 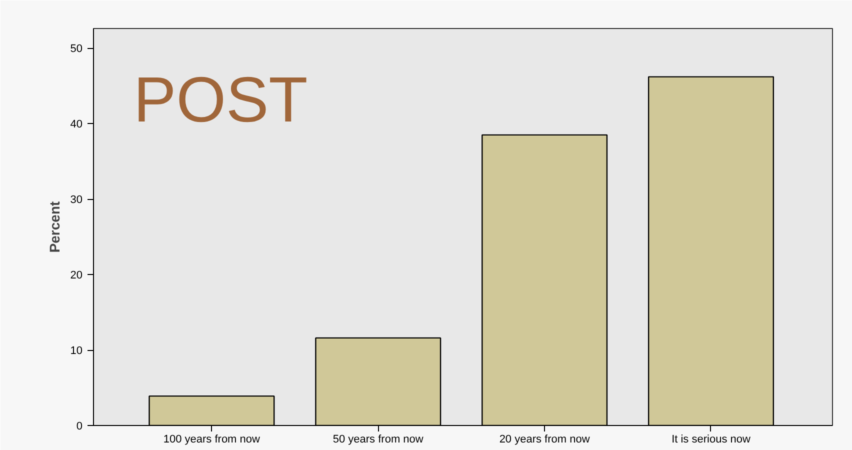 I want to click on y-tick-label: 10, so click(x=76, y=351).